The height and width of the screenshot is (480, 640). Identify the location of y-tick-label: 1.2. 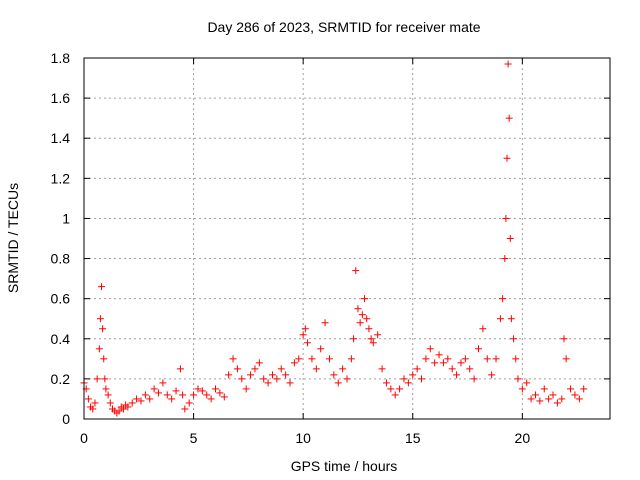
(61, 178).